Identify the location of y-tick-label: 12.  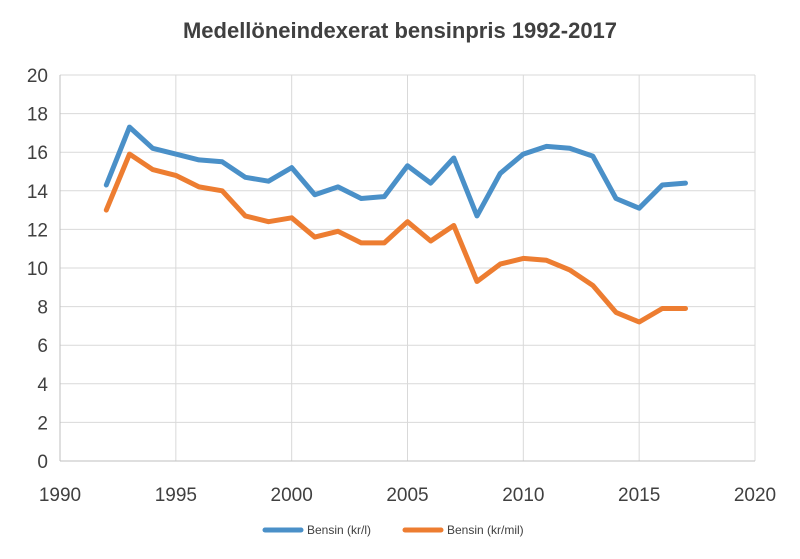
(37, 230).